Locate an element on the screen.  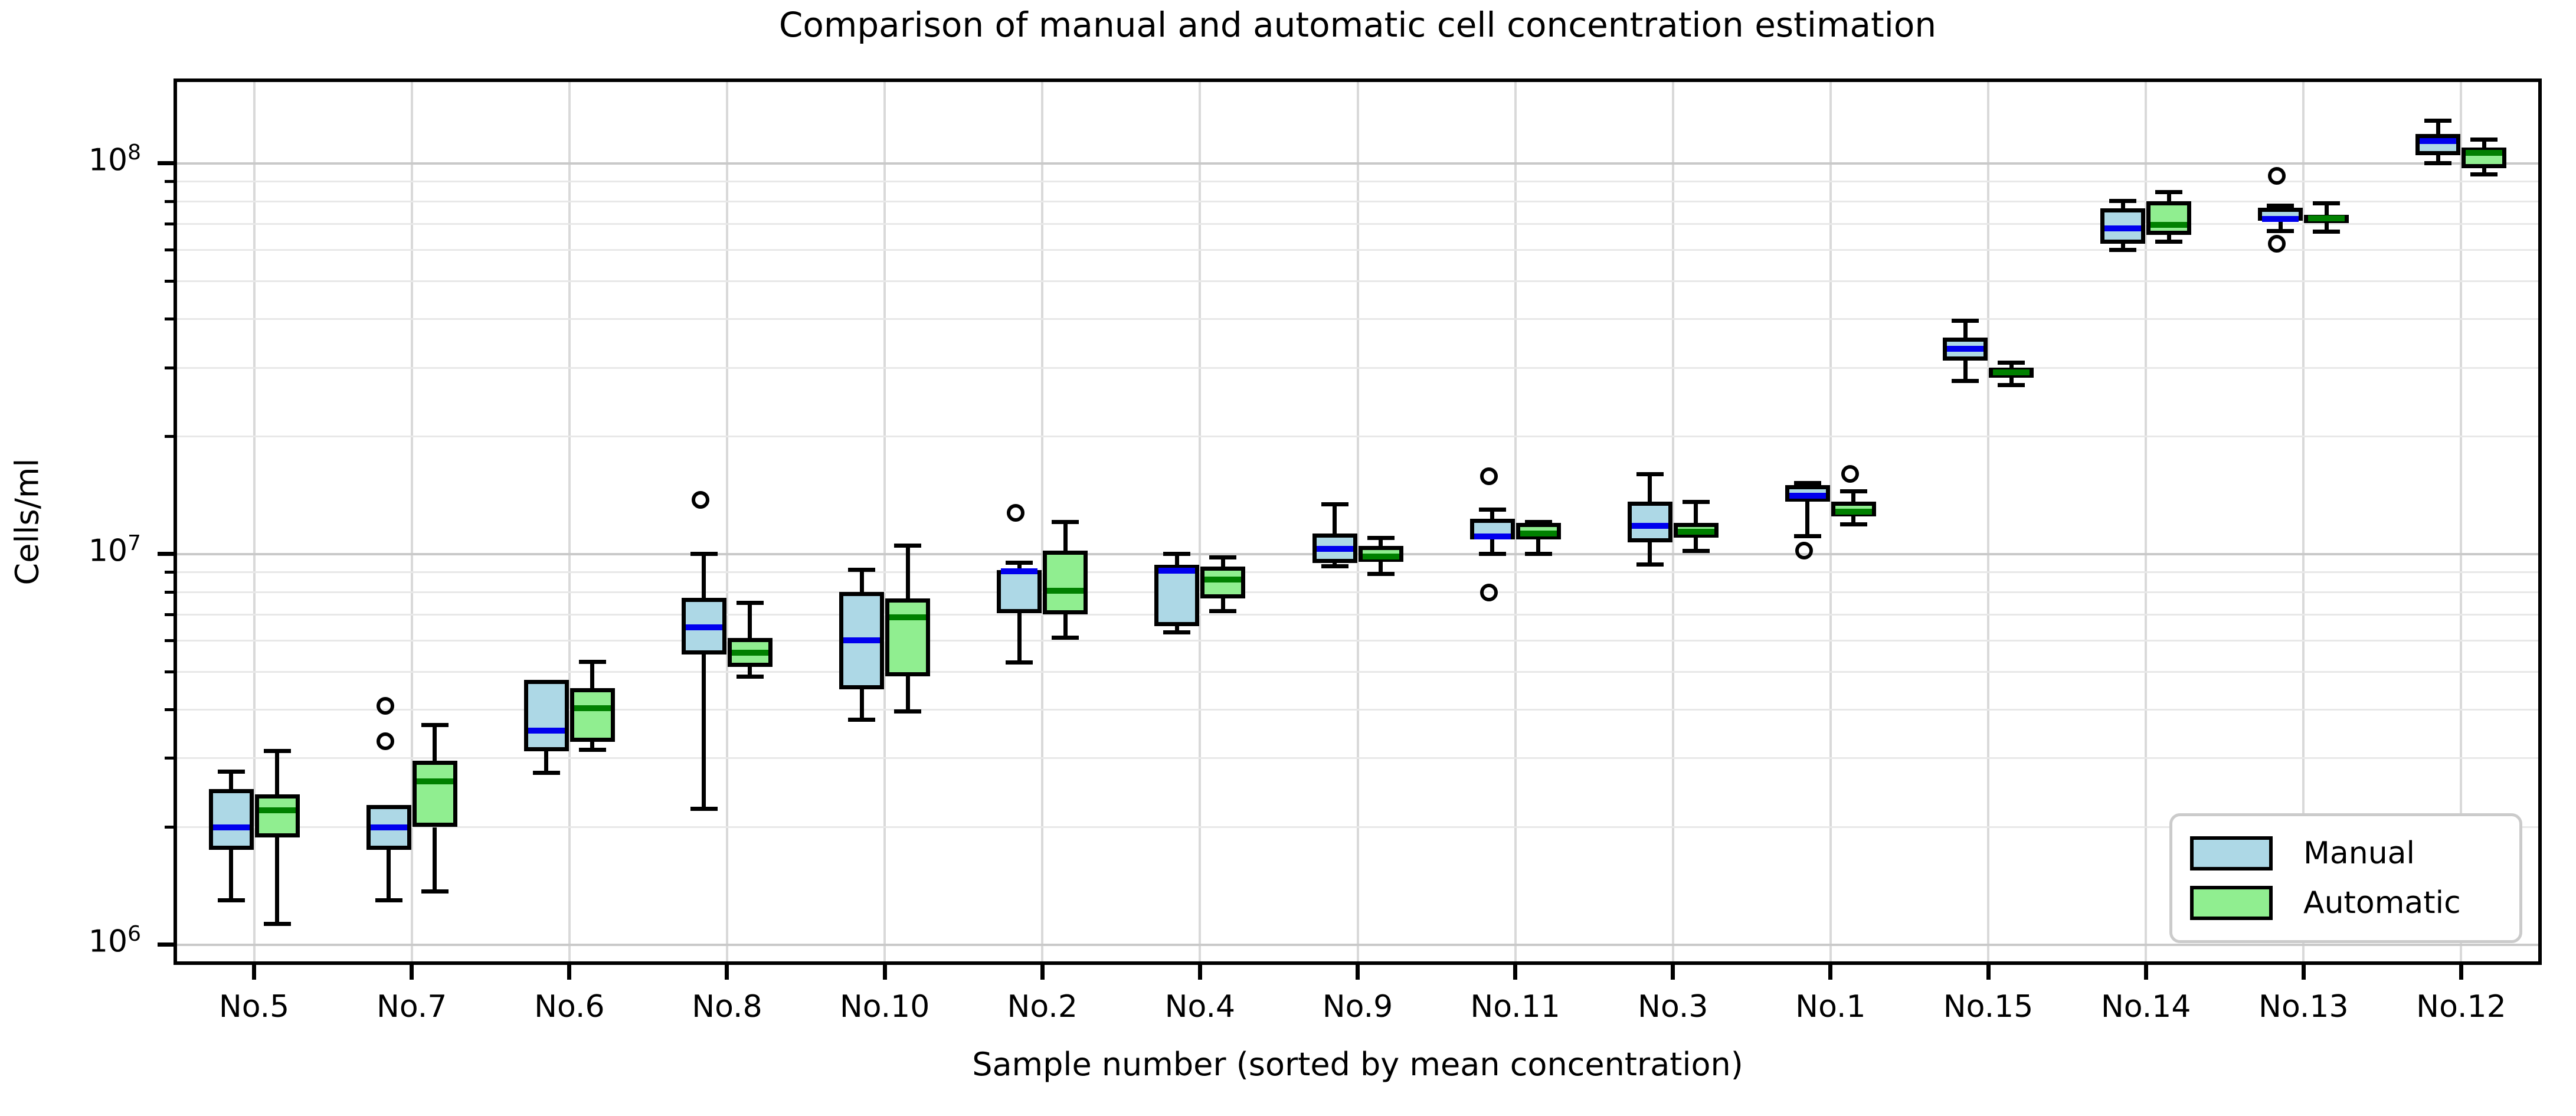
whisker-cap-manual-No.5 is located at coordinates (231, 900).